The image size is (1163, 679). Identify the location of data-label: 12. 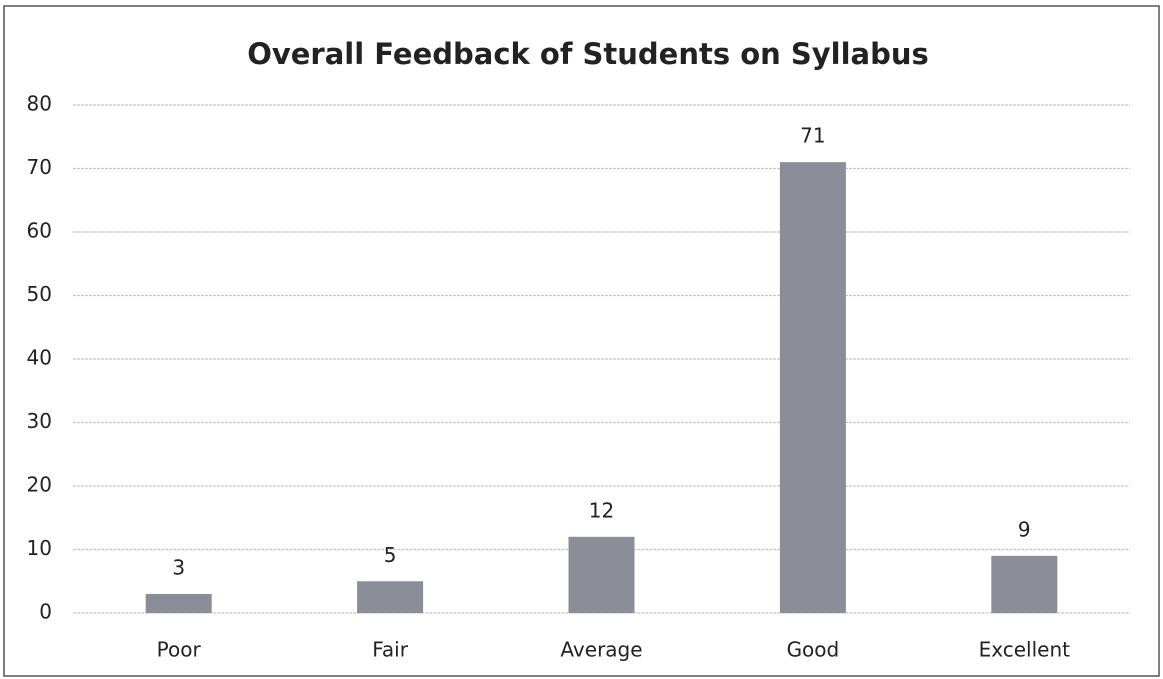
(601, 510).